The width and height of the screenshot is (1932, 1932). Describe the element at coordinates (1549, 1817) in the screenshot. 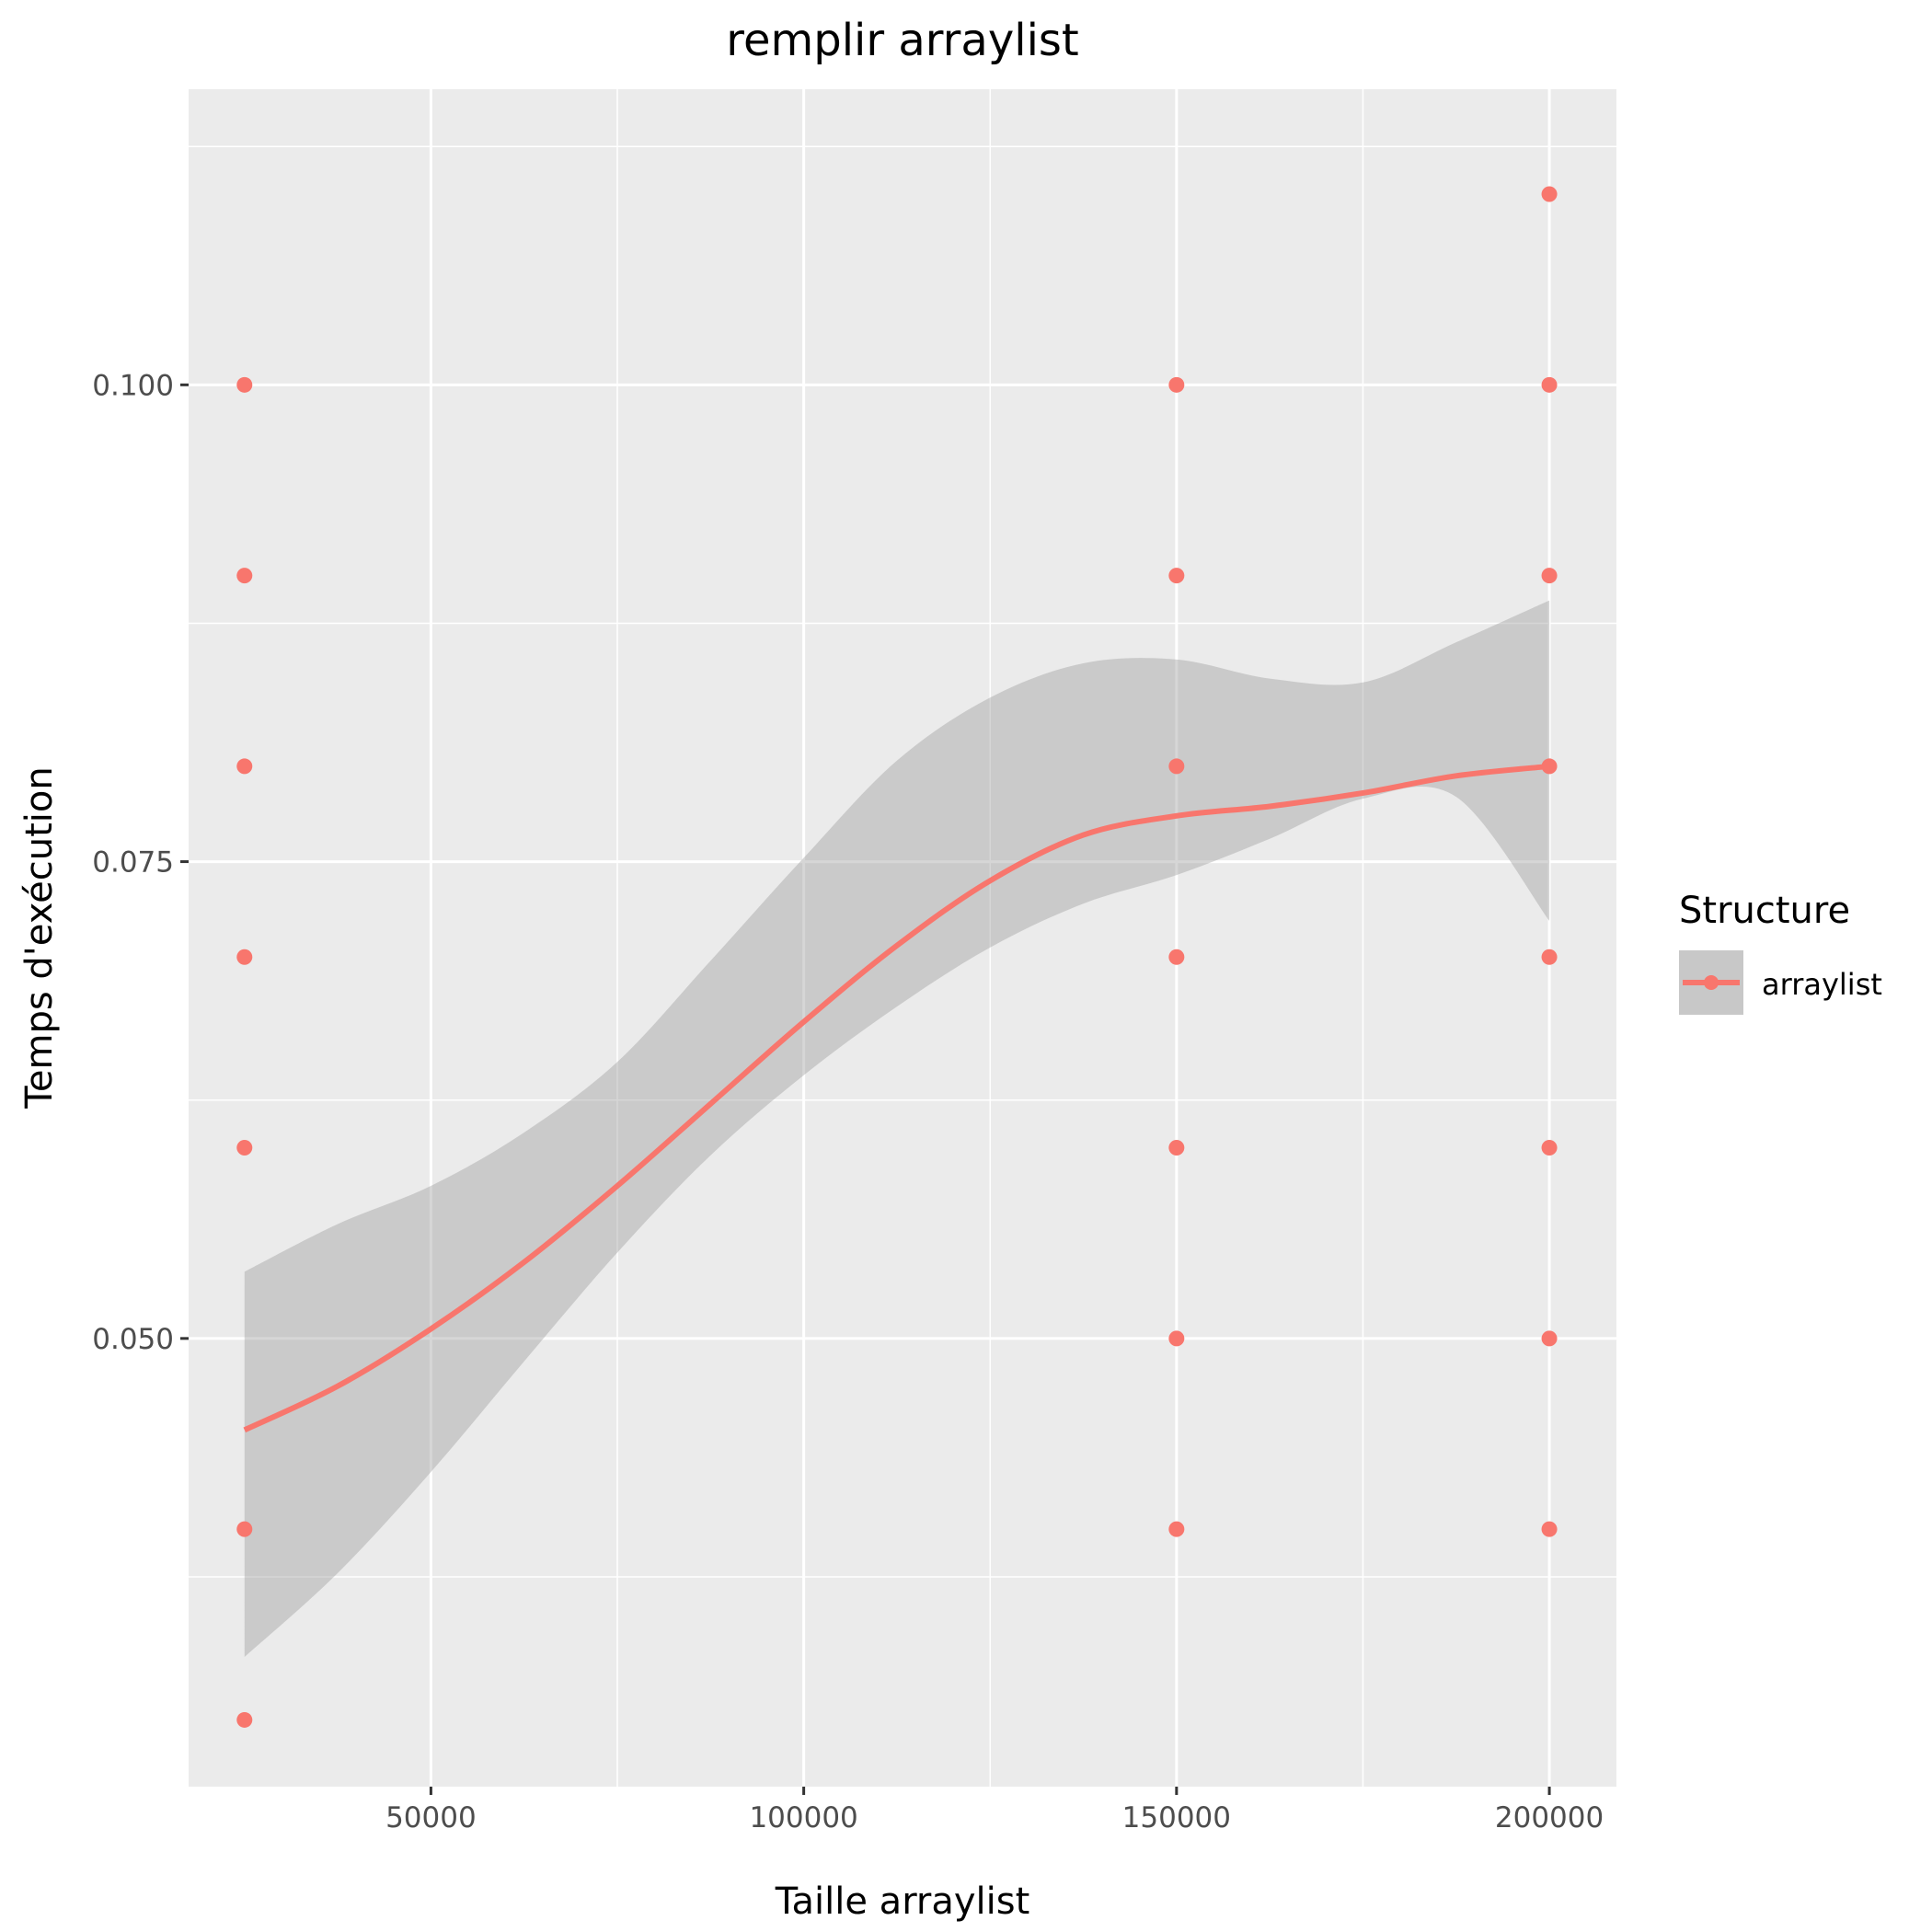

I see `x-tick-label: 200000` at that location.